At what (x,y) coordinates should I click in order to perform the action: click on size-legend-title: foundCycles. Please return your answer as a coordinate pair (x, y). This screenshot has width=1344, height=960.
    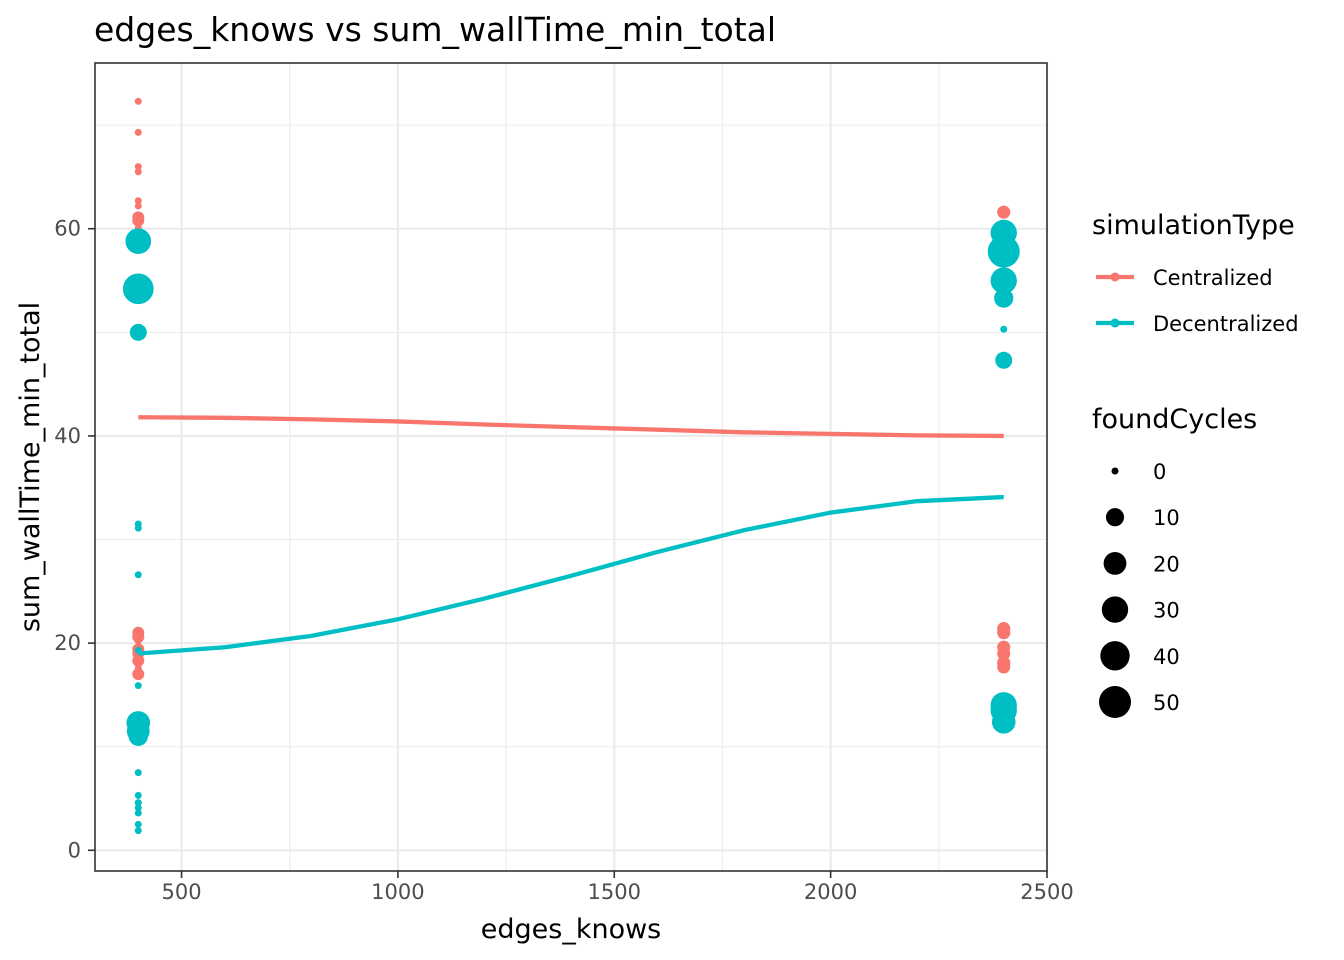
    Looking at the image, I should click on (1174, 419).